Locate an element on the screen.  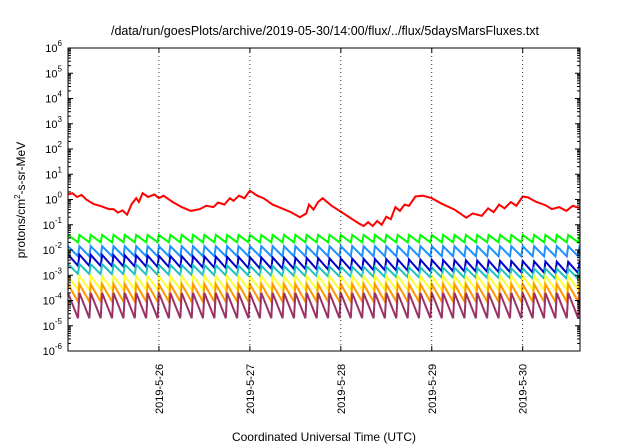
y-tick-label: 10⁶ is located at coordinates (53, 47).